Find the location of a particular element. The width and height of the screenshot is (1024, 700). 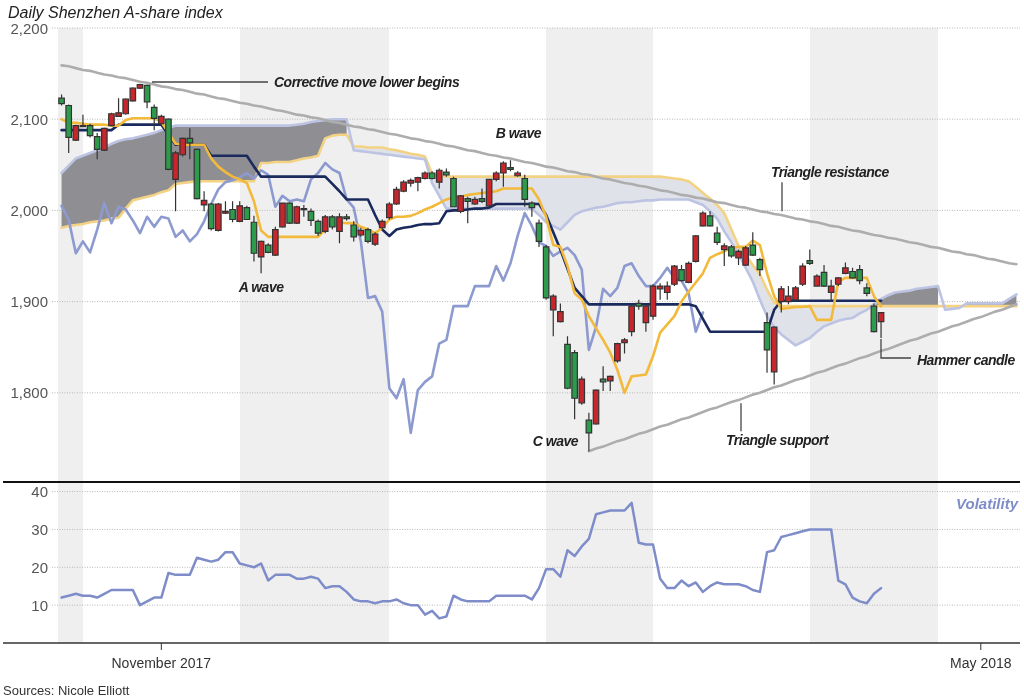

annotation: Hammer candle is located at coordinates (966, 360).